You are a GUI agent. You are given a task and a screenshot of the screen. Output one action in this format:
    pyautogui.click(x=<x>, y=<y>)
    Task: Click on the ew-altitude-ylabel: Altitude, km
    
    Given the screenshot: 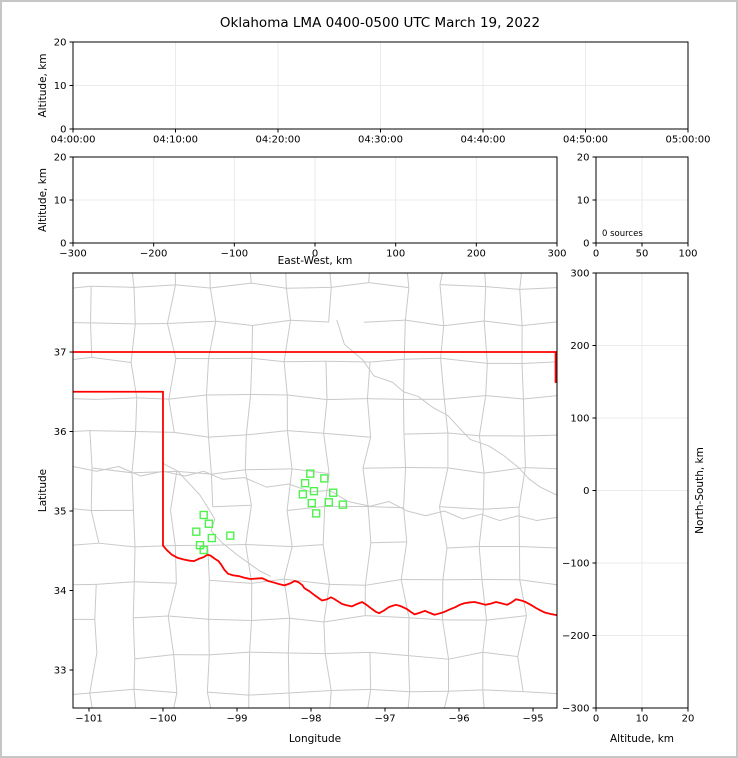 What is the action you would take?
    pyautogui.click(x=43, y=200)
    